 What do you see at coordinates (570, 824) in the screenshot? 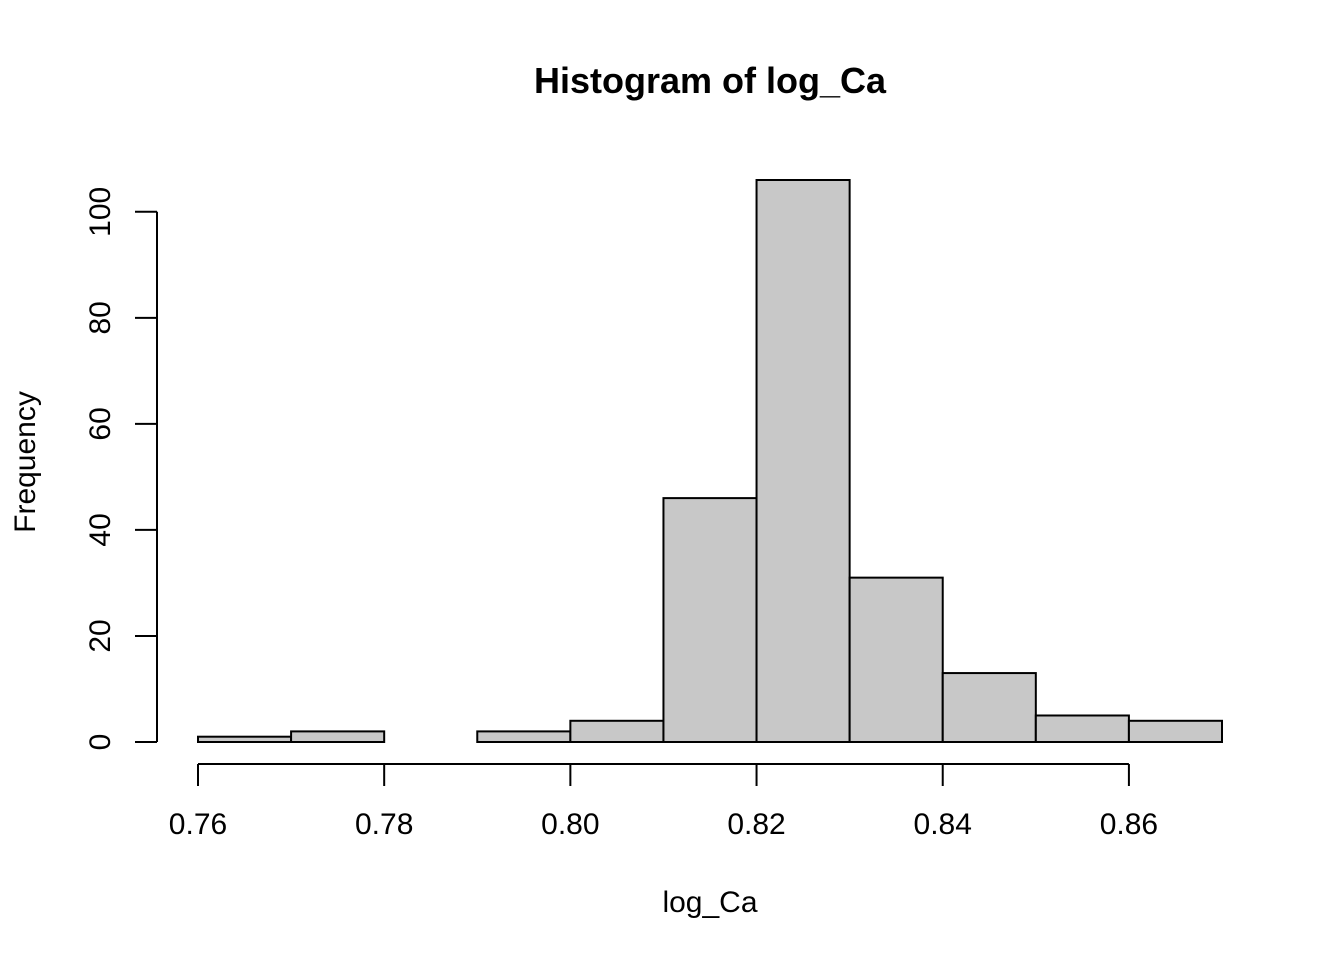
I see `x-tick-label: 0.80` at bounding box center [570, 824].